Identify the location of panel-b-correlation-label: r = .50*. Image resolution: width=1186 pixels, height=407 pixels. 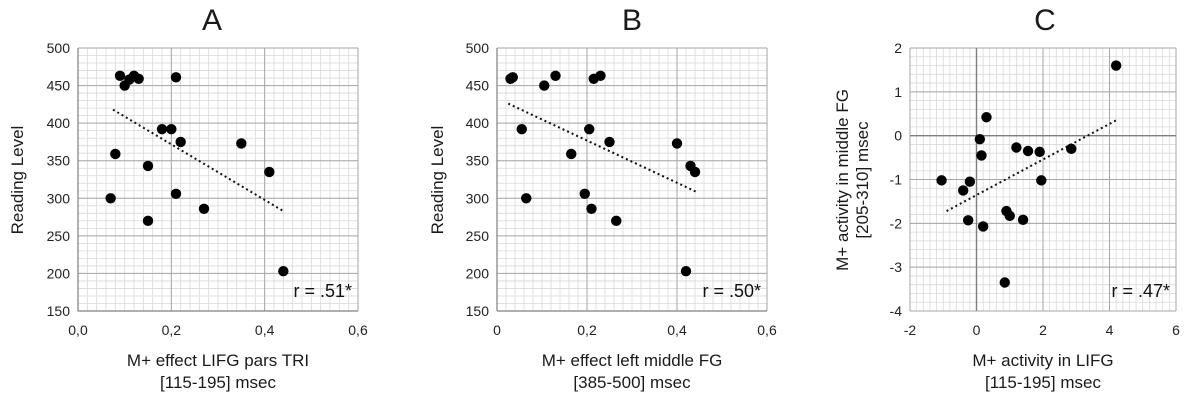
(731, 291).